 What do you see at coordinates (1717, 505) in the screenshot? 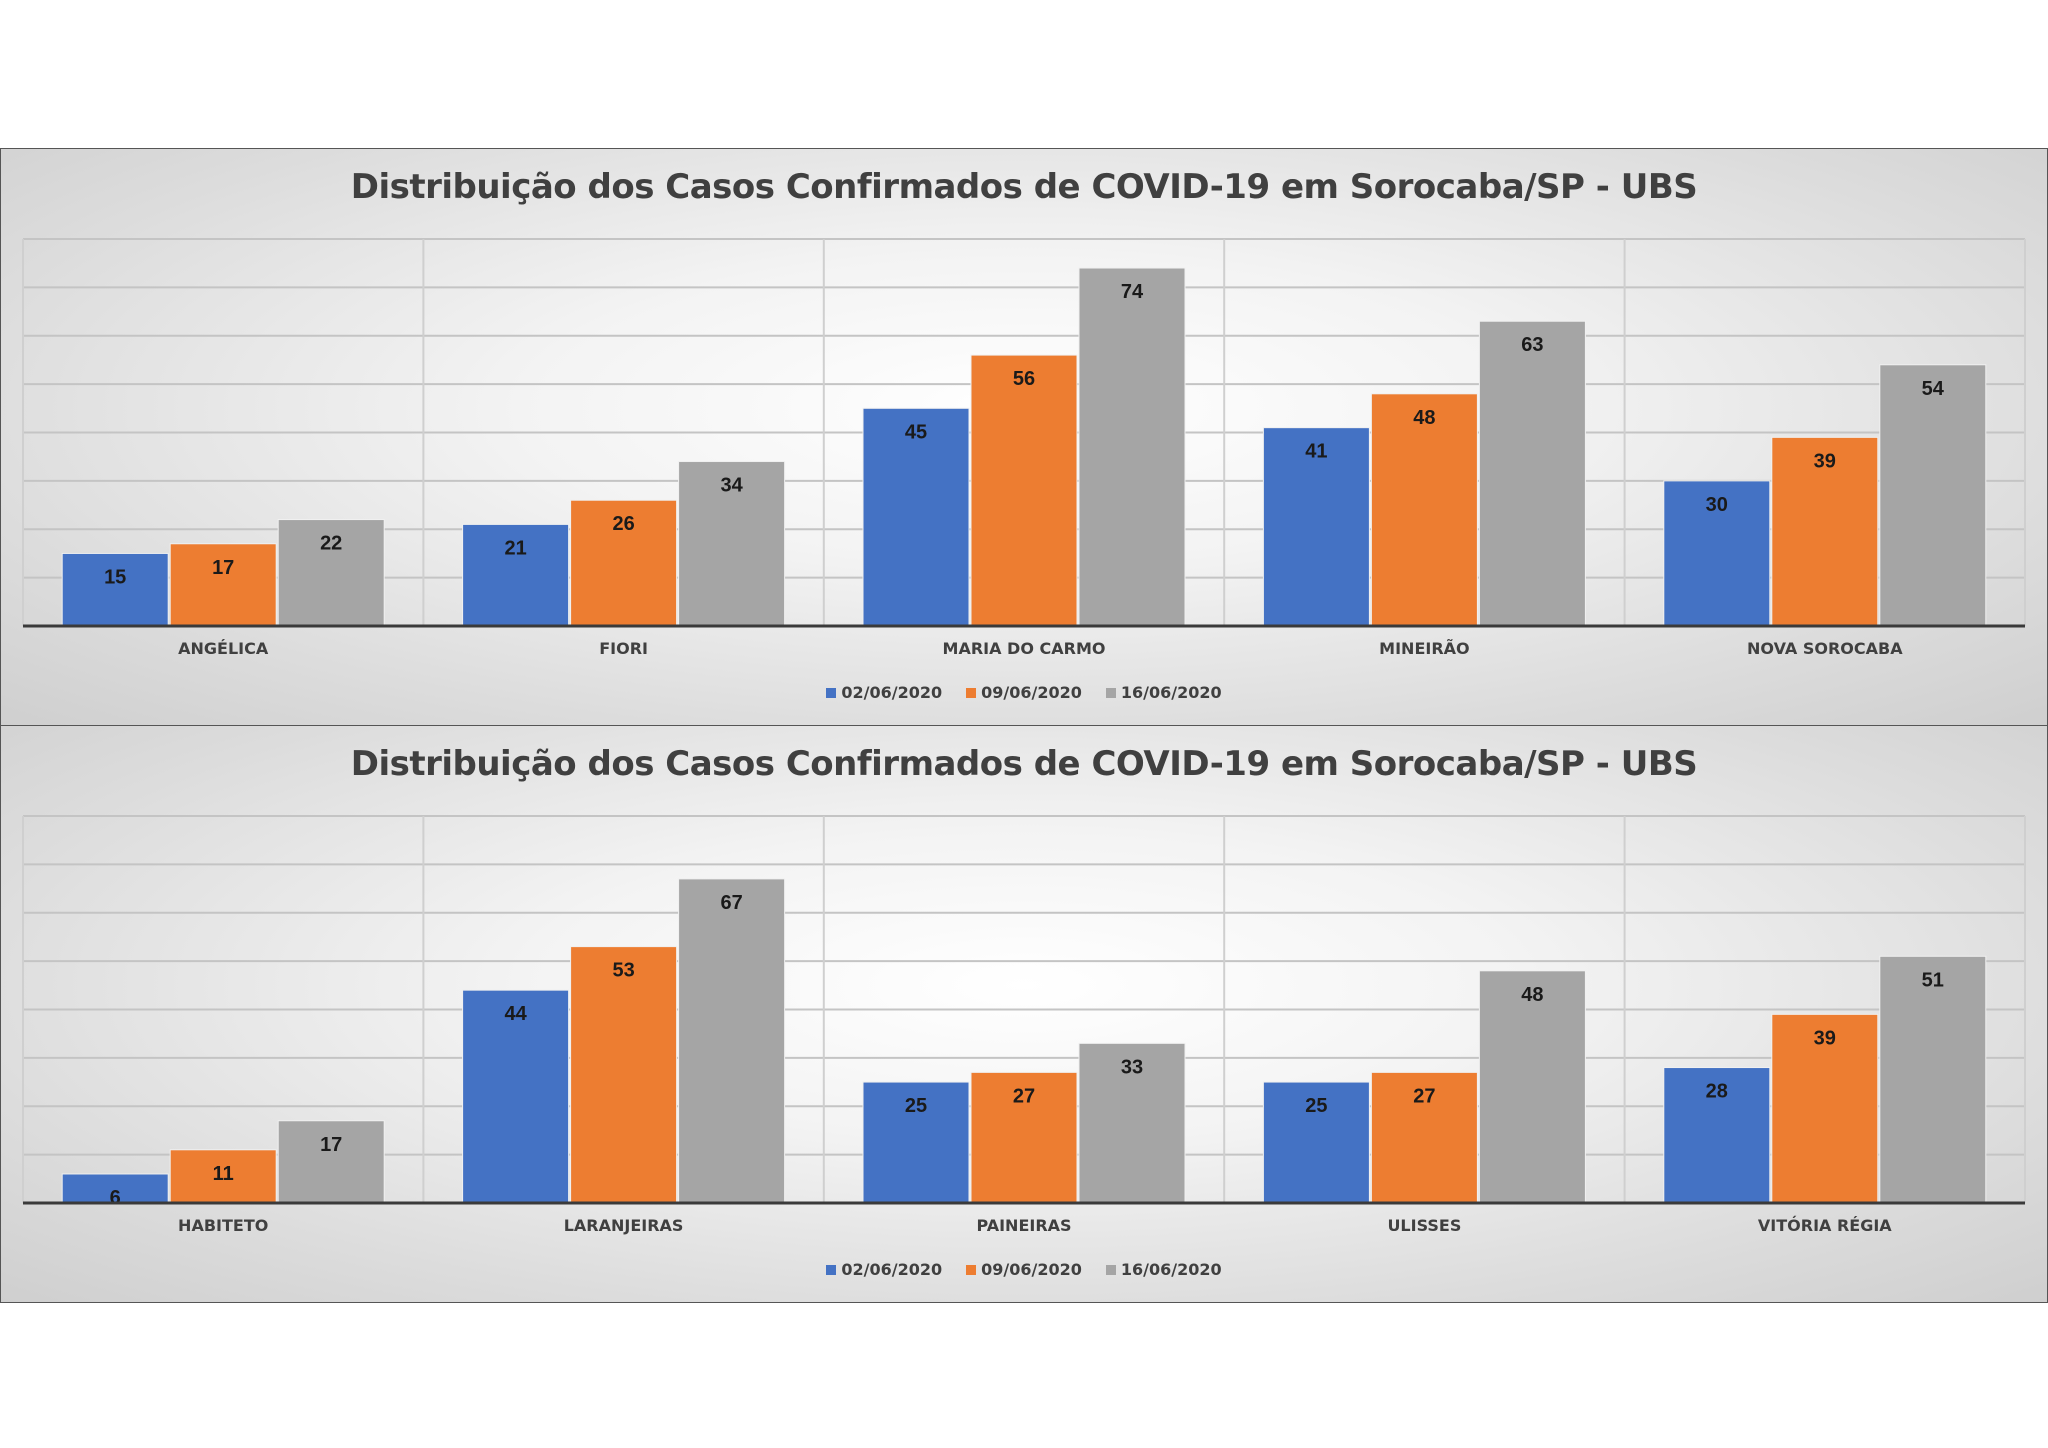
I see `data-label: 30` at bounding box center [1717, 505].